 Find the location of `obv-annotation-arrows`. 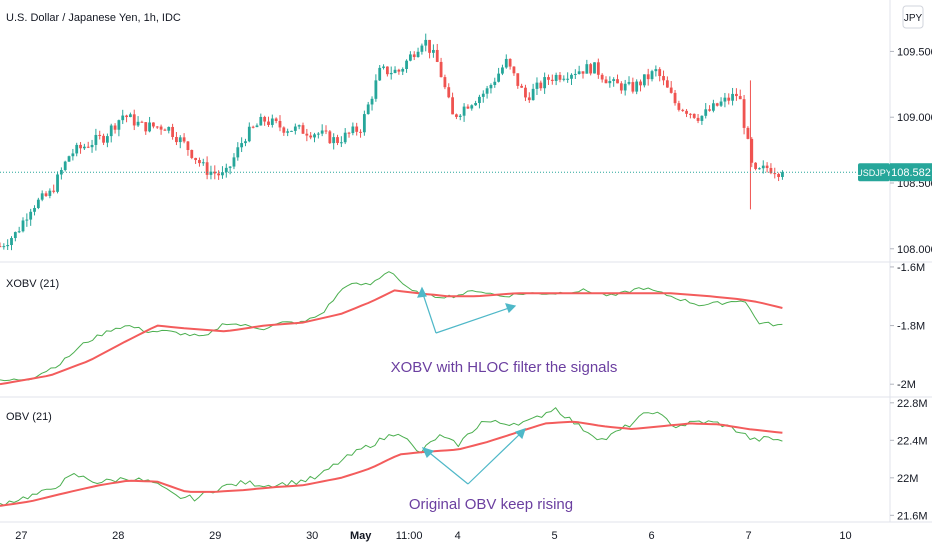

obv-annotation-arrows is located at coordinates (473, 456).